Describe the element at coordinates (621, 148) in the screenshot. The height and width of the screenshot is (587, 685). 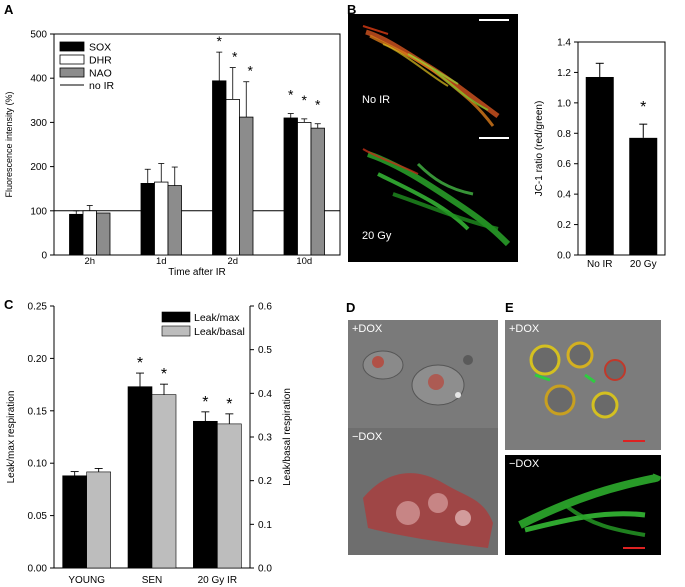
I see `plot-frame-b` at that location.